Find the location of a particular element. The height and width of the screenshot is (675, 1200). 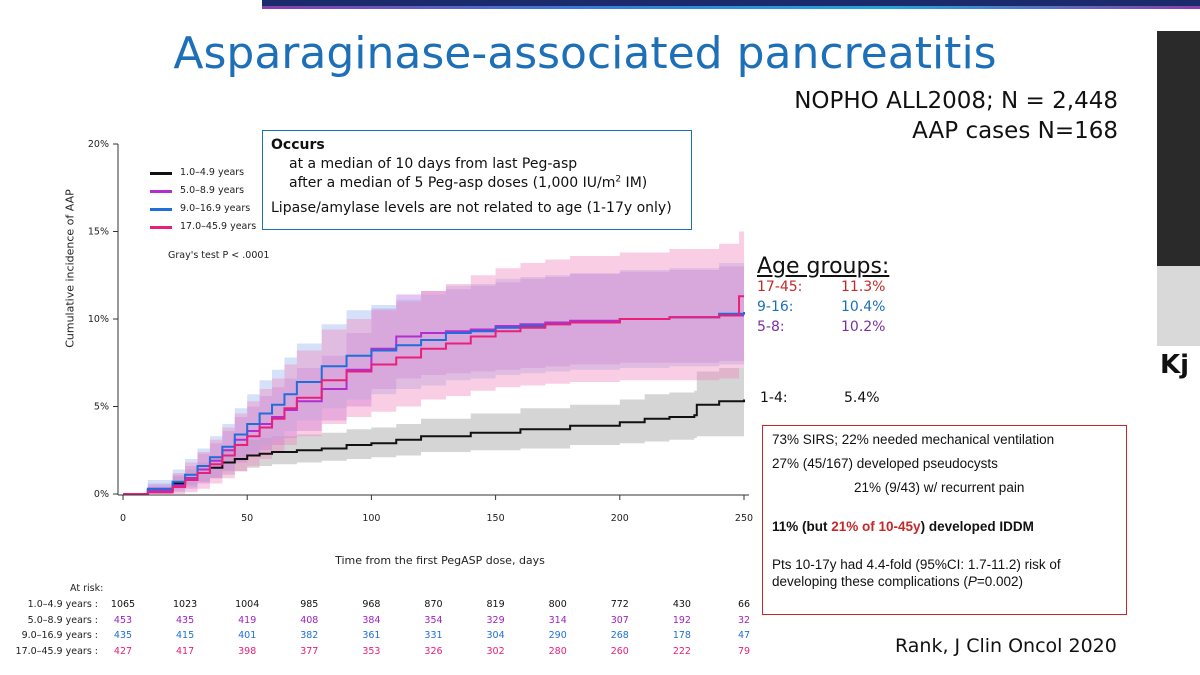

grays-test-annotation: Gray's test P < .0001 is located at coordinates (219, 255).